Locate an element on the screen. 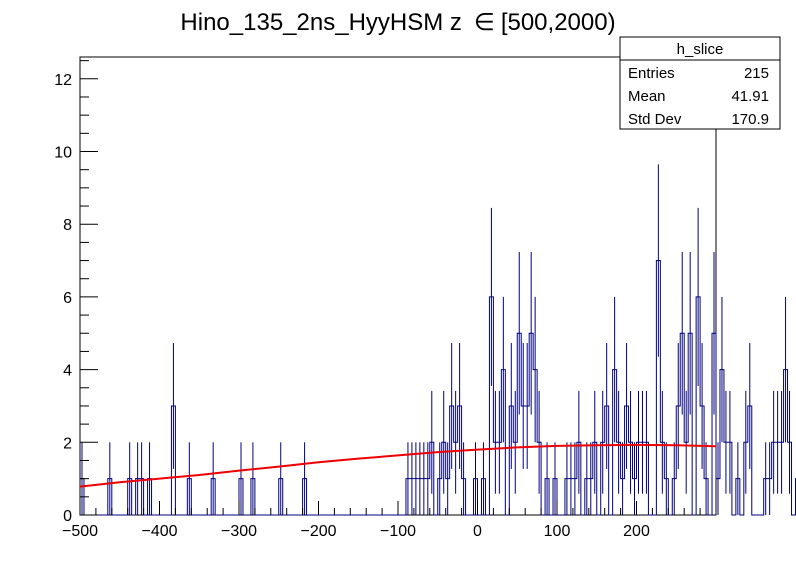  stats-stddev-label: Std Dev is located at coordinates (655, 119).